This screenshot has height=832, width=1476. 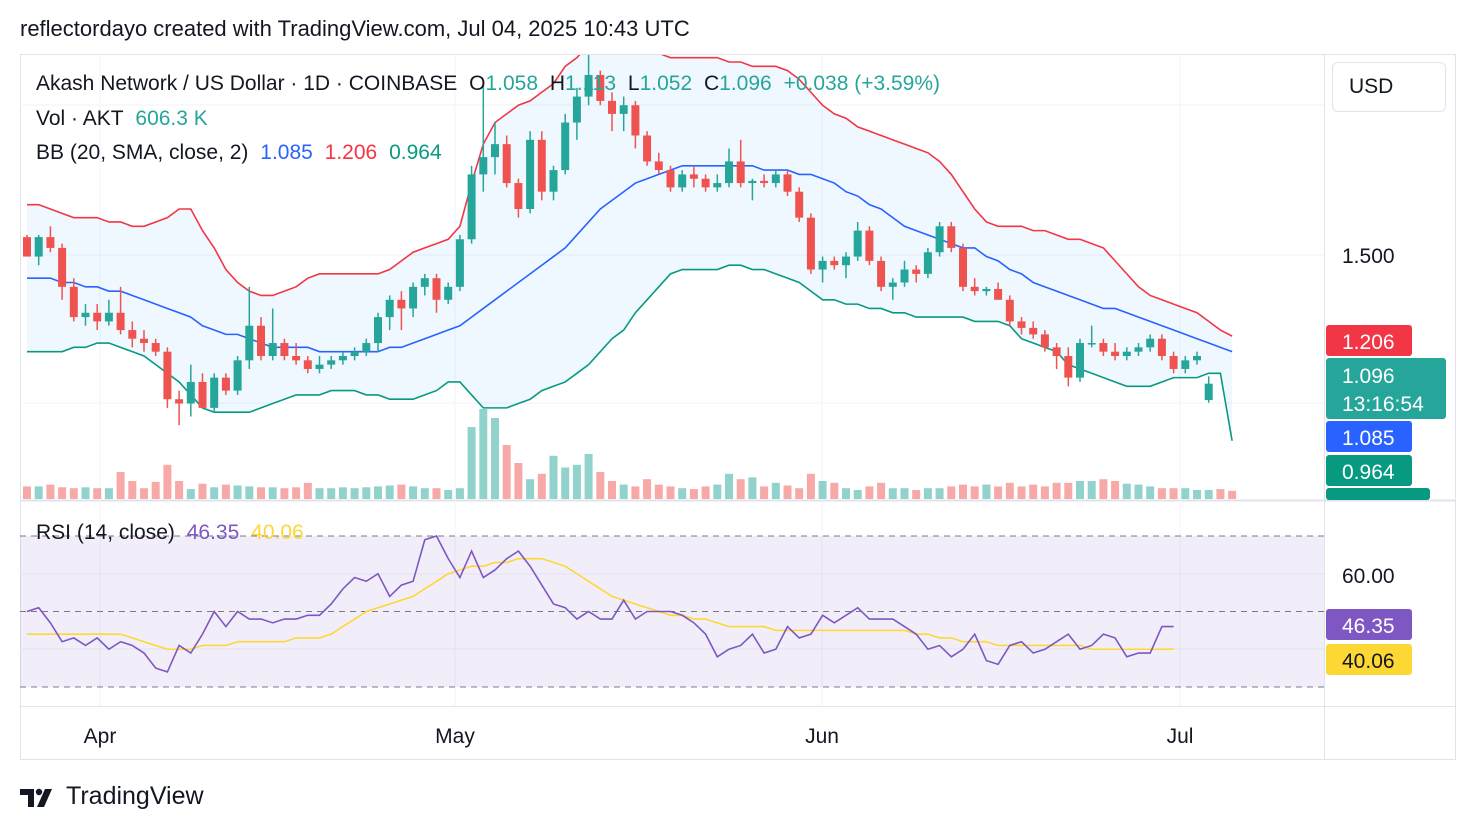 What do you see at coordinates (1368, 576) in the screenshot?
I see `rsi-tick-60: 60.00` at bounding box center [1368, 576].